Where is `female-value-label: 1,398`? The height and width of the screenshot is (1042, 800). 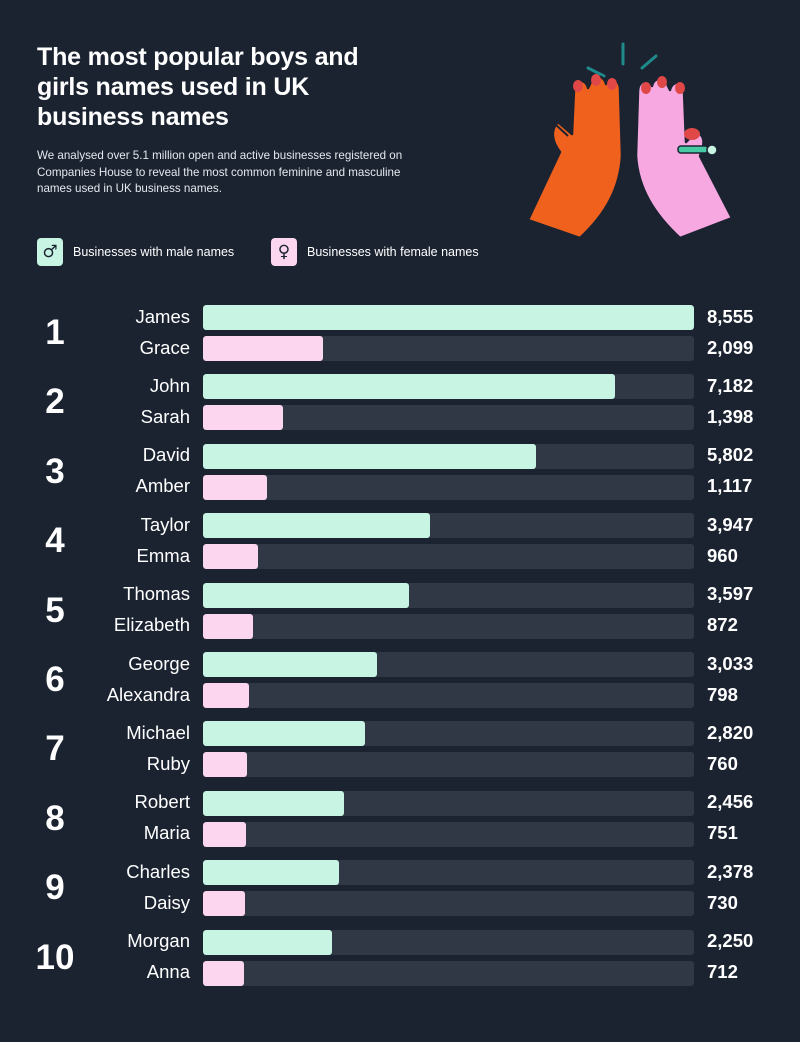
female-value-label: 1,398 is located at coordinates (730, 416).